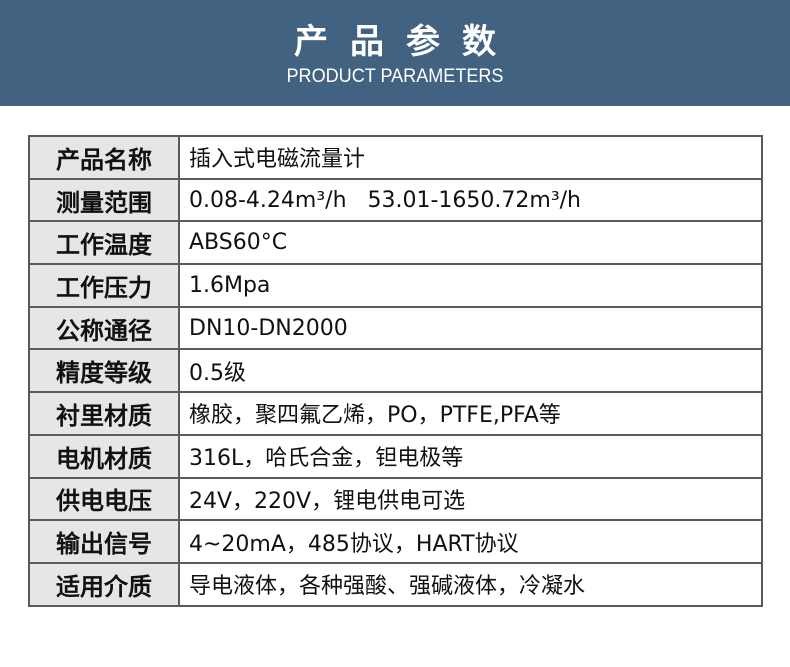  I want to click on table-row: 产品名称 插入式电磁流量计, so click(395, 157).